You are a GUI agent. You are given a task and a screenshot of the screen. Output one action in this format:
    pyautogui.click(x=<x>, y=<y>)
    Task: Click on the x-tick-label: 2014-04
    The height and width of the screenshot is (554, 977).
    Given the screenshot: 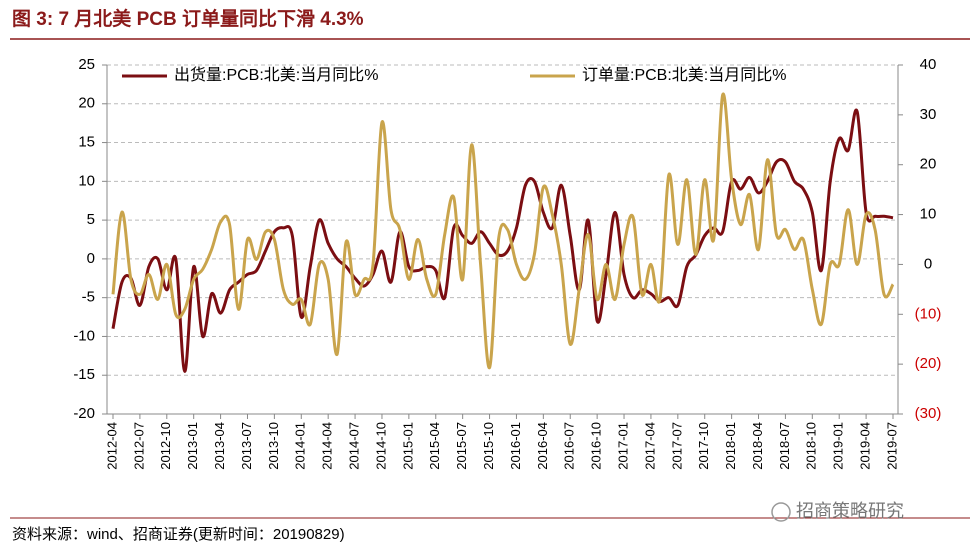 What is the action you would take?
    pyautogui.click(x=327, y=446)
    